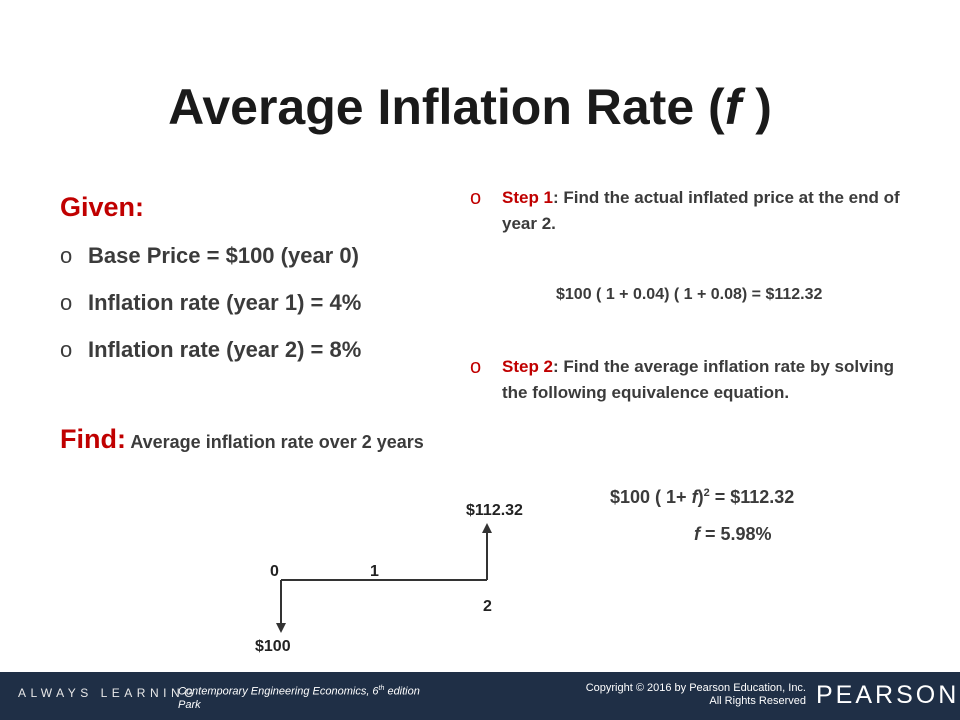 The width and height of the screenshot is (960, 720). I want to click on rights-text: All Rights Reserved, so click(757, 701).